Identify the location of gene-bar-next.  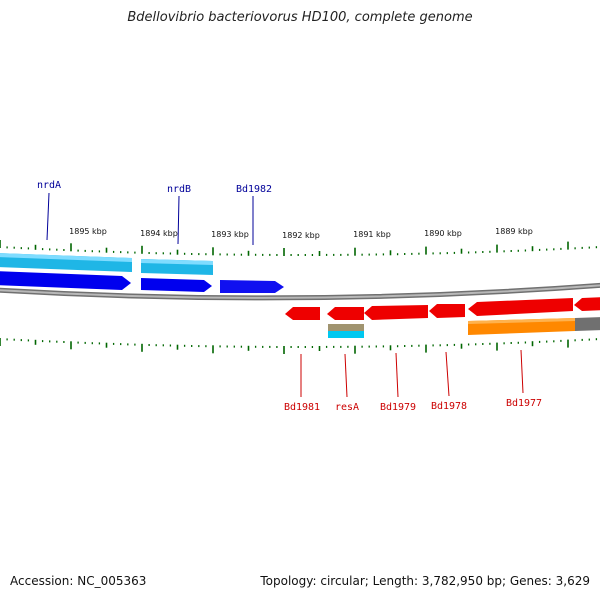
(587, 324).